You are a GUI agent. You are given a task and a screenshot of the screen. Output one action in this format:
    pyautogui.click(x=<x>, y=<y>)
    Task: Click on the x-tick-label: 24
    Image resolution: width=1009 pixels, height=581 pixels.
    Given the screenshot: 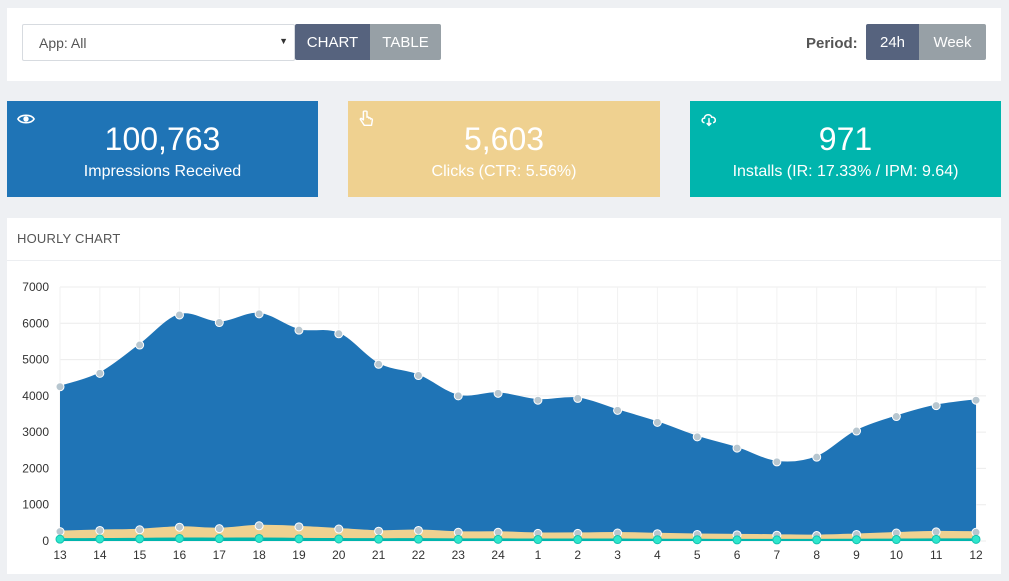 What is the action you would take?
    pyautogui.click(x=498, y=555)
    